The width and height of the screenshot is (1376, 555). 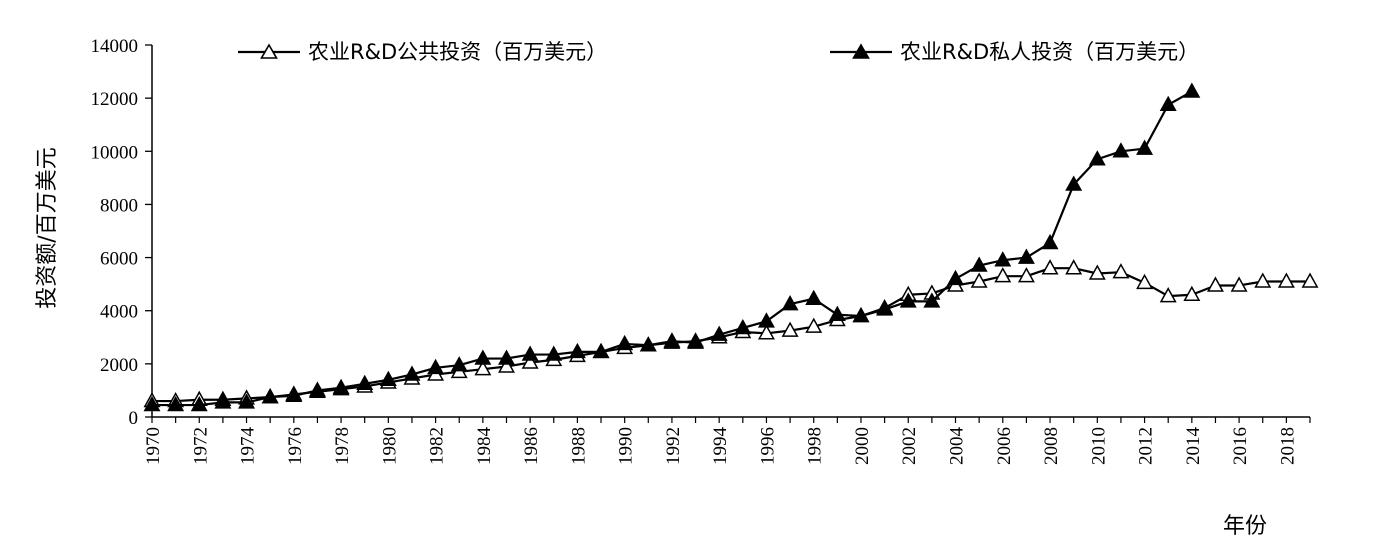 What do you see at coordinates (484, 446) in the screenshot?
I see `x-tick-label: 1984` at bounding box center [484, 446].